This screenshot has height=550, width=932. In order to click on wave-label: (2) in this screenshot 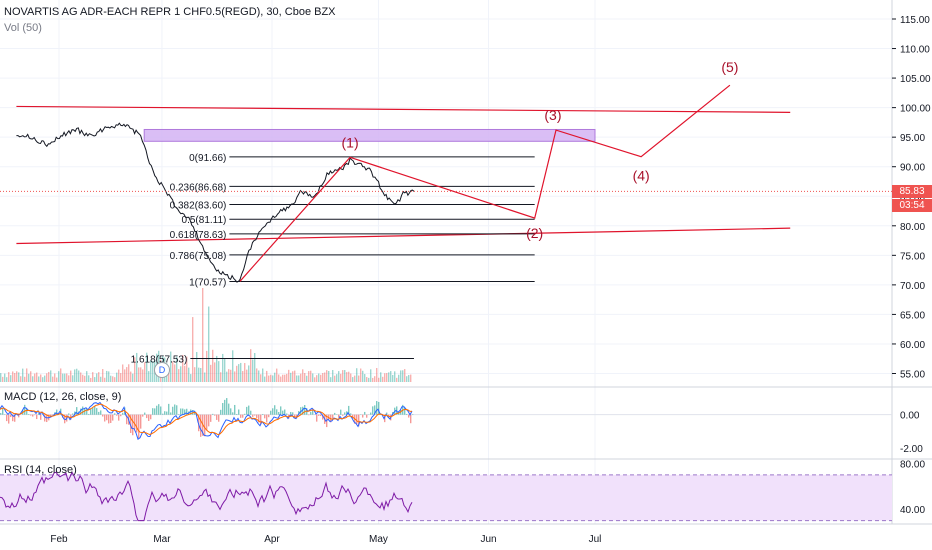, I will do `click(534, 233)`.